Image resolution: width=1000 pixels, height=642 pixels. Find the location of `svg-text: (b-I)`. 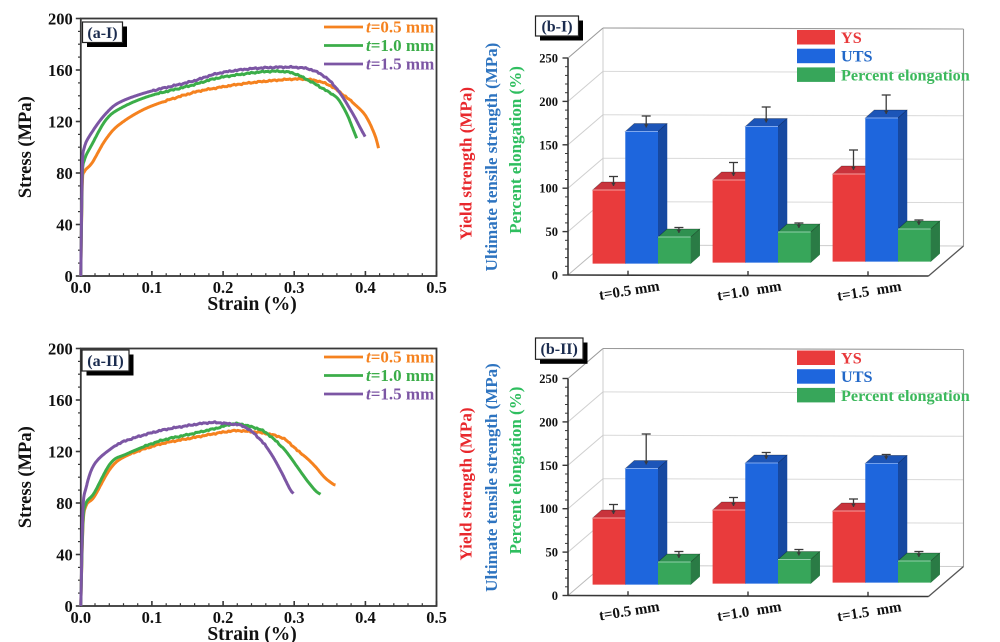

svg-text: (b-I) is located at coordinates (556, 27).